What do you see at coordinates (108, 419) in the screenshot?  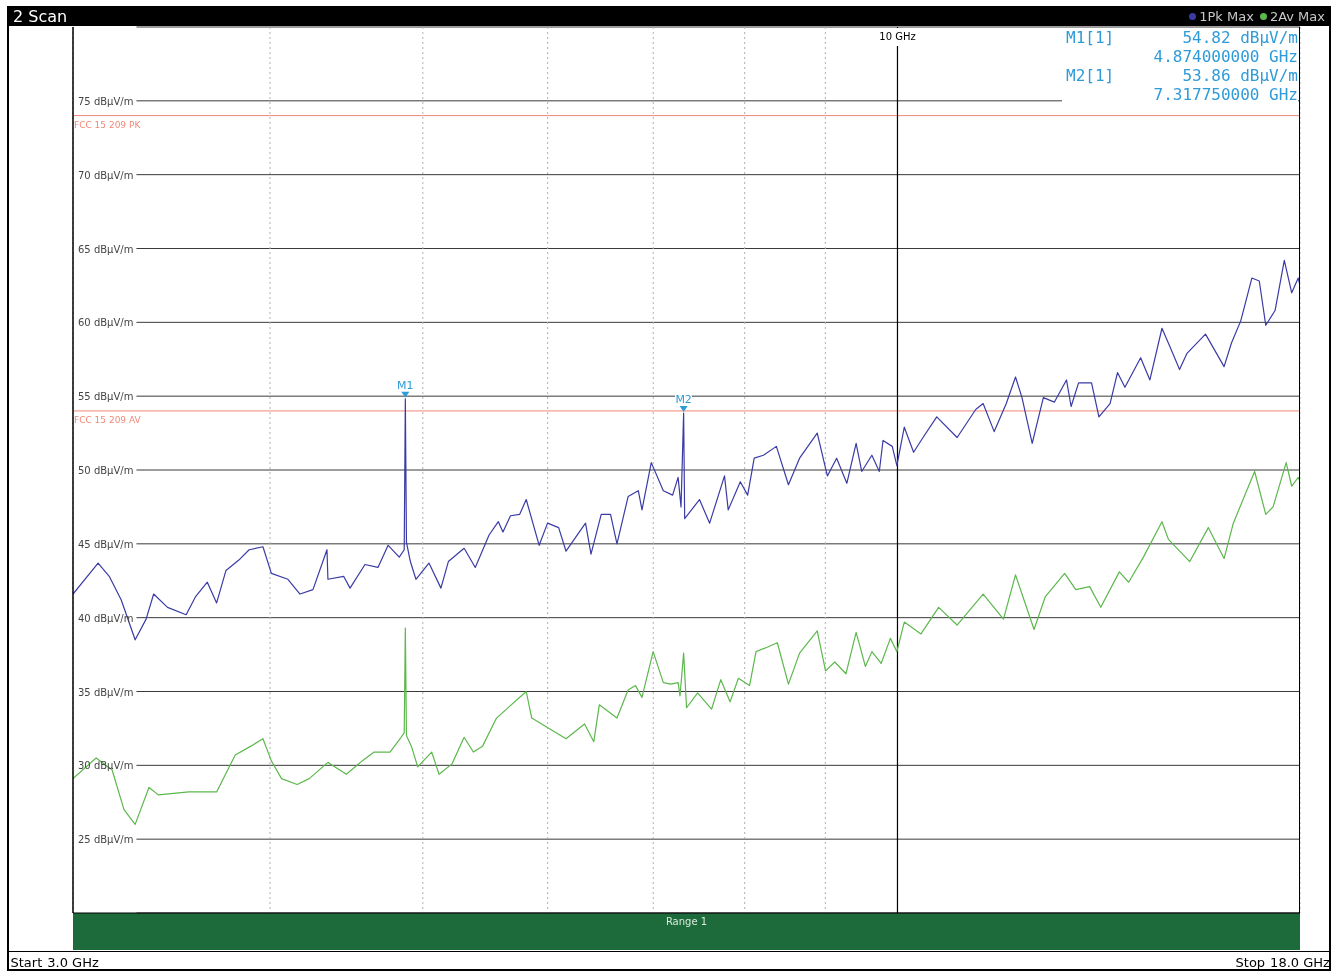 I see `ref-line-label: FCC 15 209 AV` at bounding box center [108, 419].